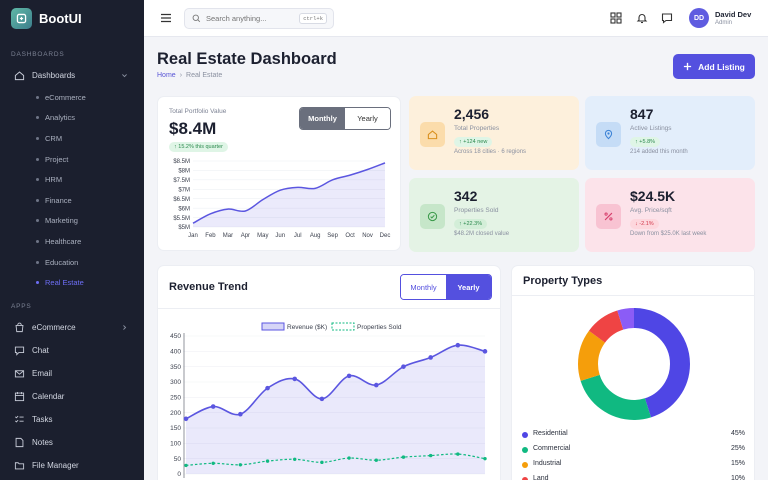 This screenshot has width=768, height=480. What do you see at coordinates (315, 236) in the screenshot?
I see `x-tick-label: Aug` at bounding box center [315, 236].